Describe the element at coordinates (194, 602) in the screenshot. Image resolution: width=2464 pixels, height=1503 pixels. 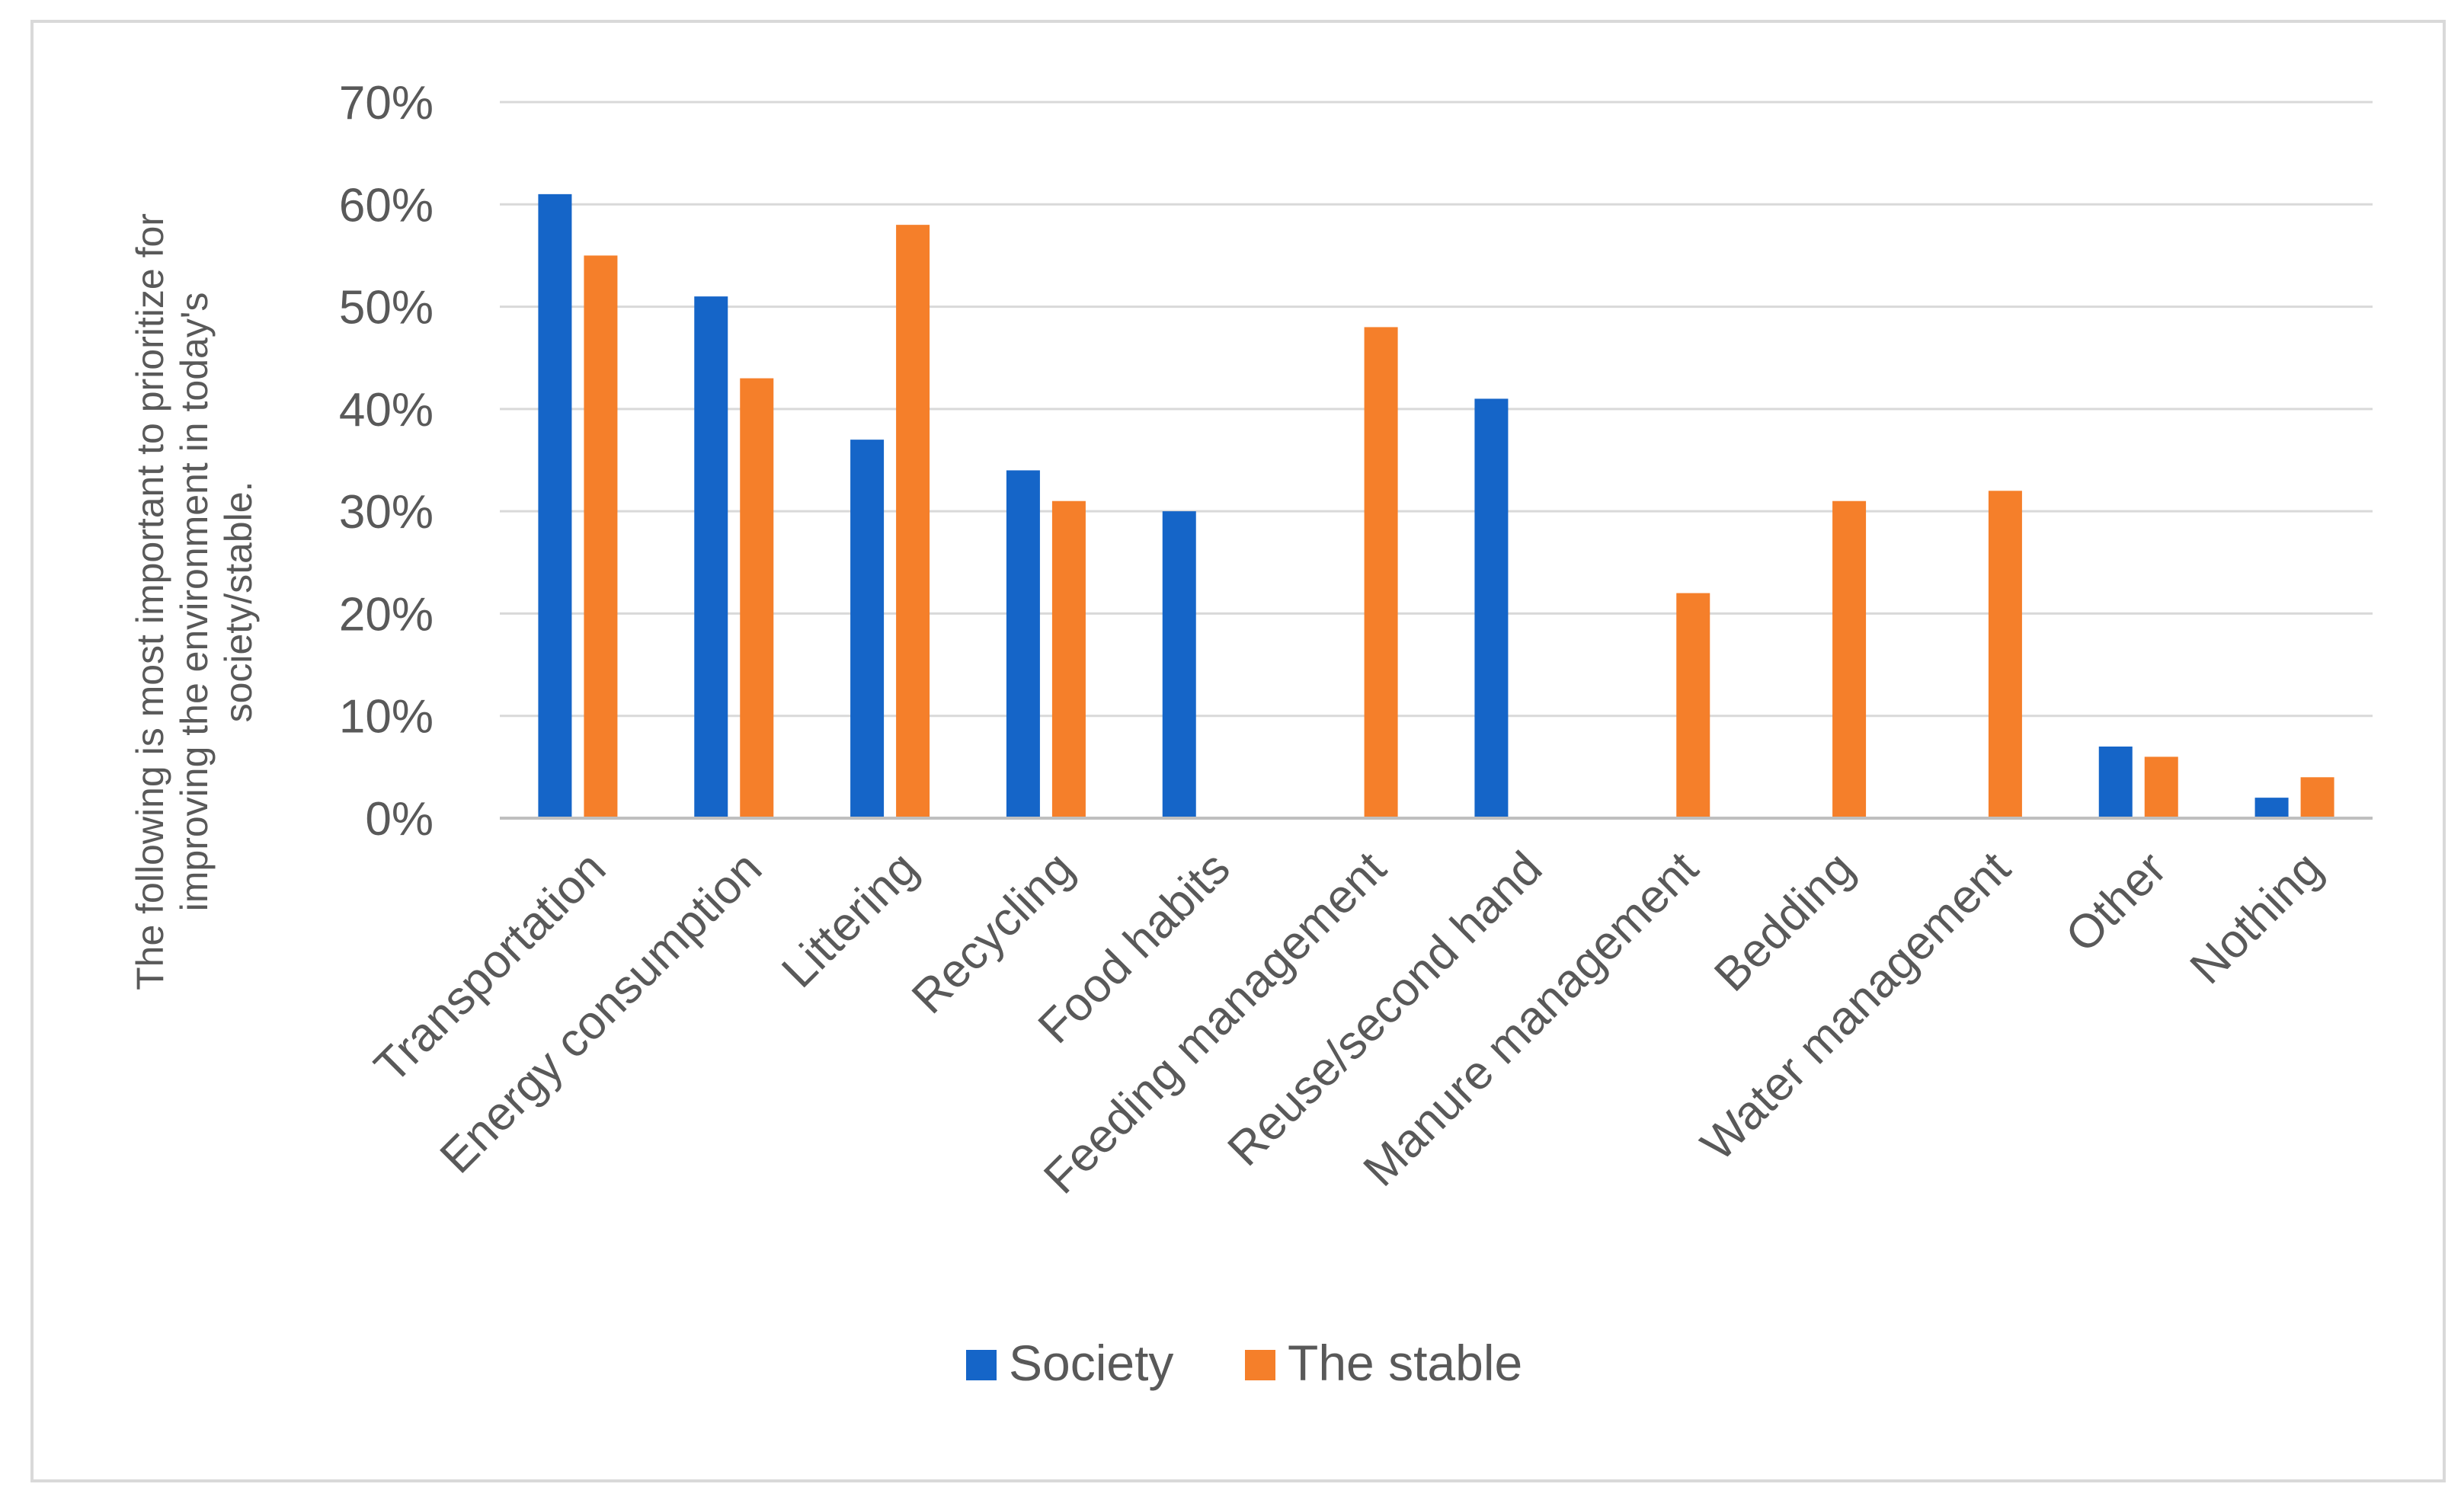
I see `y-axis-title-line: improving the environment in today's` at that location.